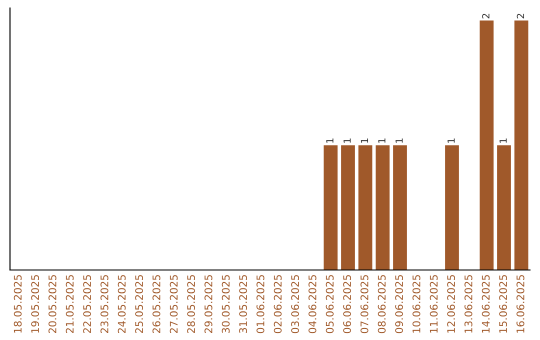 The height and width of the screenshot is (340, 540). I want to click on x-tick-label: 14.06.2025, so click(486, 304).